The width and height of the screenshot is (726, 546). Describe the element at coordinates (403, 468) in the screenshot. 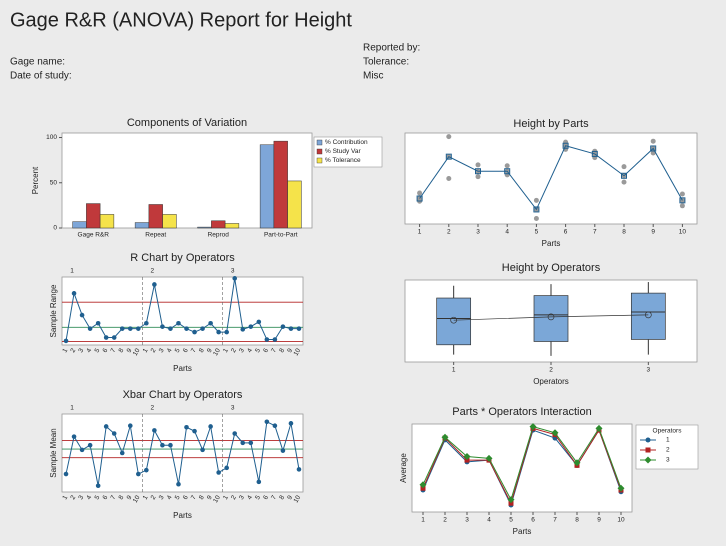

I see `y-axis-label: Average` at that location.